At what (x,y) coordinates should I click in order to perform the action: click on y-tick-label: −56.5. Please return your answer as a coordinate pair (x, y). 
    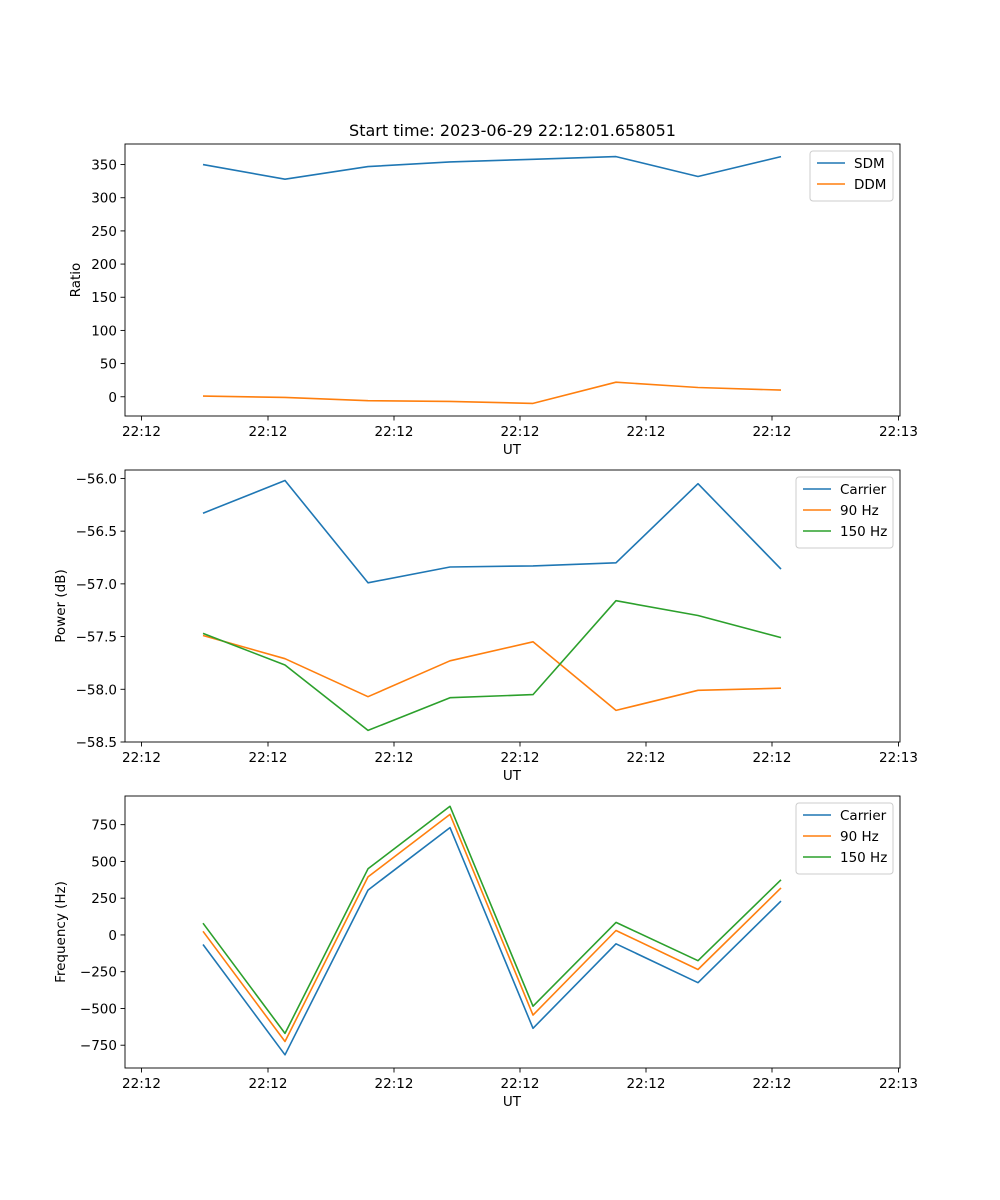
    Looking at the image, I should click on (96, 532).